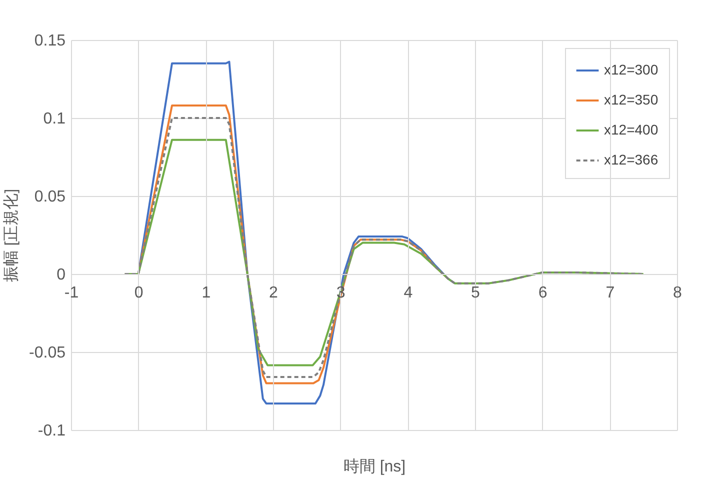 The width and height of the screenshot is (704, 487). I want to click on x-tick-label: 1, so click(206, 293).